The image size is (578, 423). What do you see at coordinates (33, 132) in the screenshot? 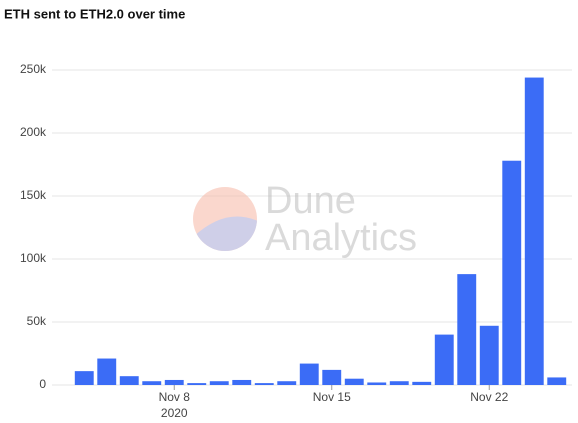
I see `y-tick-label: 200k` at bounding box center [33, 132].